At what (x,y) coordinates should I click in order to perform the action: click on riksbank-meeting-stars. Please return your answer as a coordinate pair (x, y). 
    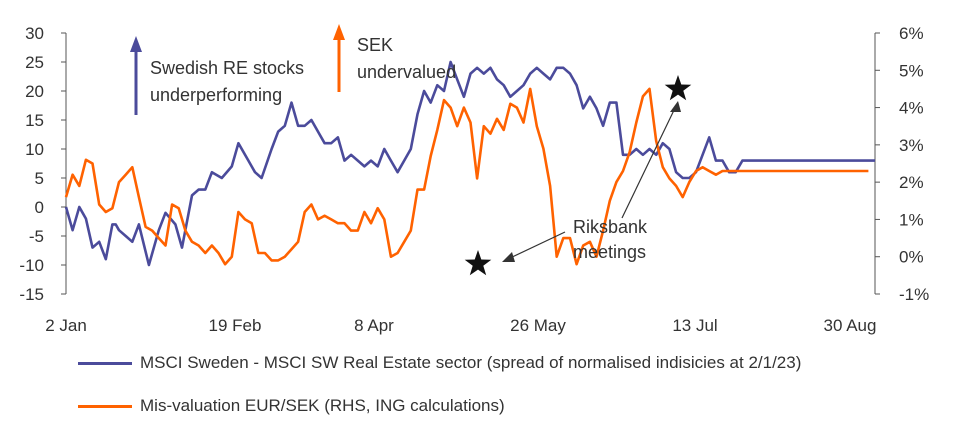
    Looking at the image, I should click on (578, 175).